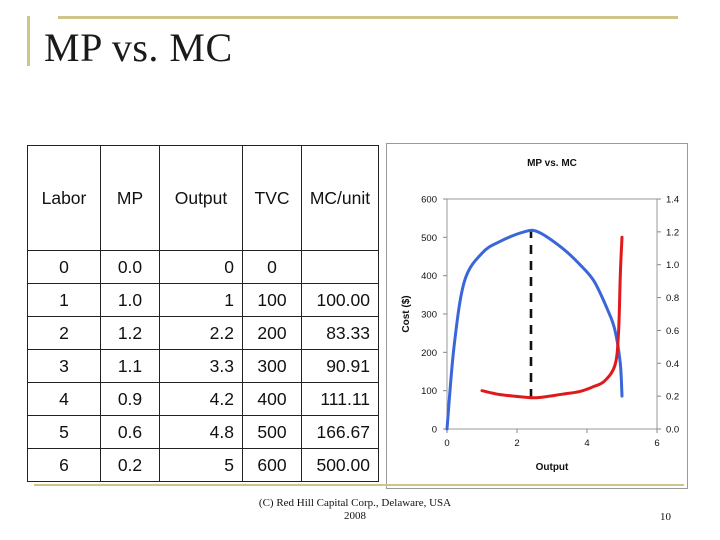  I want to click on table-row: 3 1.1 3.3 300 90.91, so click(203, 366).